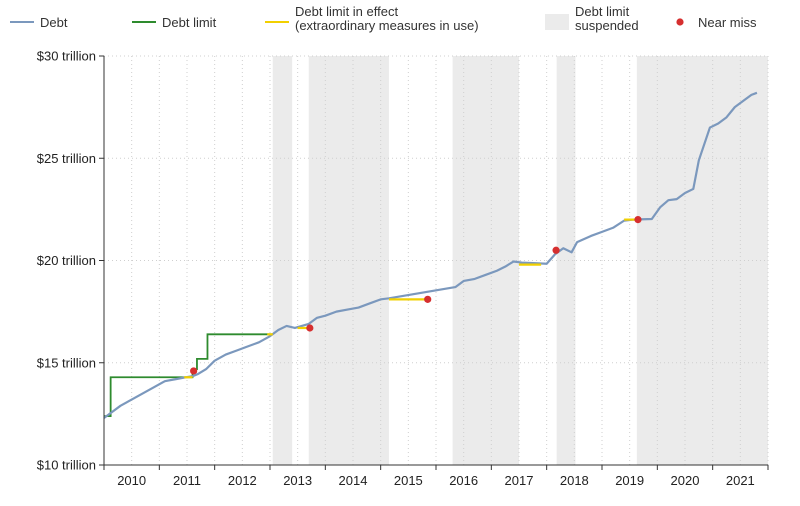  I want to click on x-tick-label-2011: 2011, so click(187, 480).